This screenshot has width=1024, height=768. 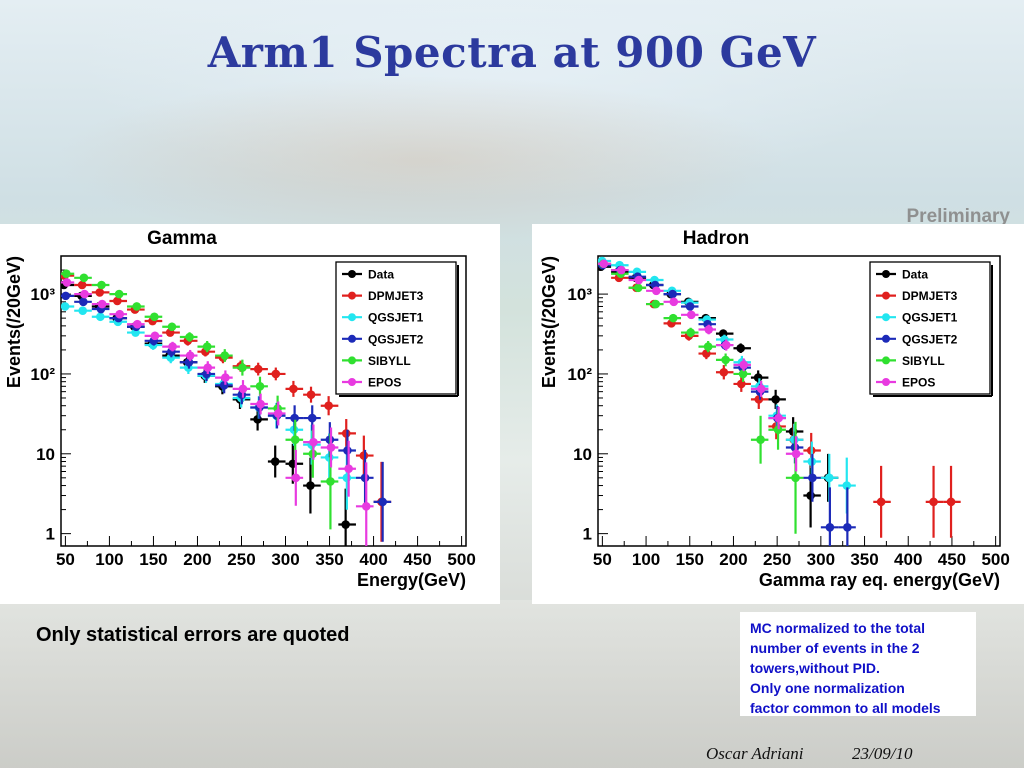 What do you see at coordinates (373, 559) in the screenshot?
I see `gamma-x-tick-label: 400` at bounding box center [373, 559].